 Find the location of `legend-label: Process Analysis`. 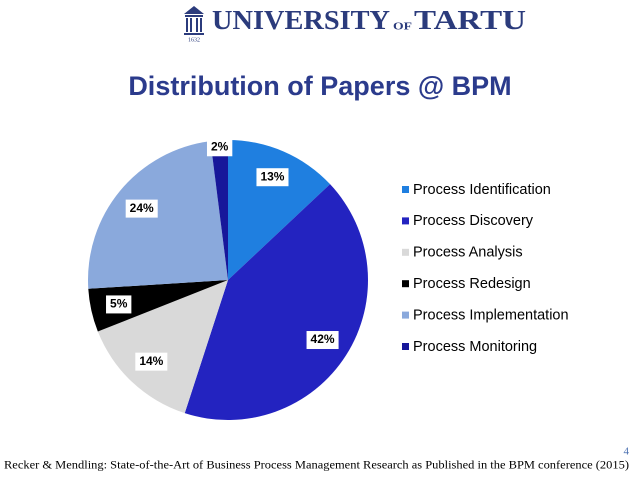

legend-label: Process Analysis is located at coordinates (468, 253).